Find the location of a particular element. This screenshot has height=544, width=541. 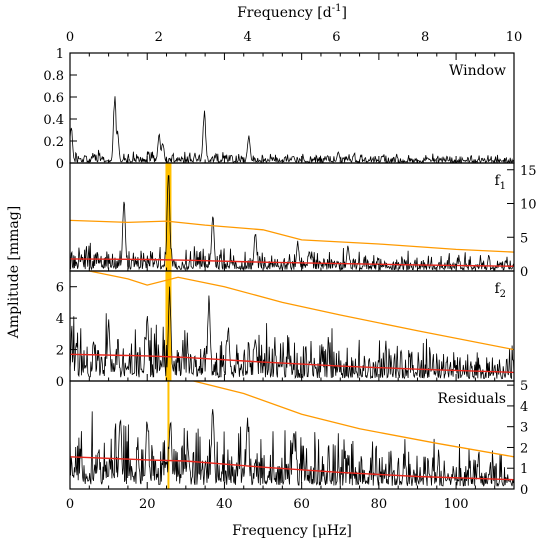

y-tick-label: 10 is located at coordinates (528, 205).